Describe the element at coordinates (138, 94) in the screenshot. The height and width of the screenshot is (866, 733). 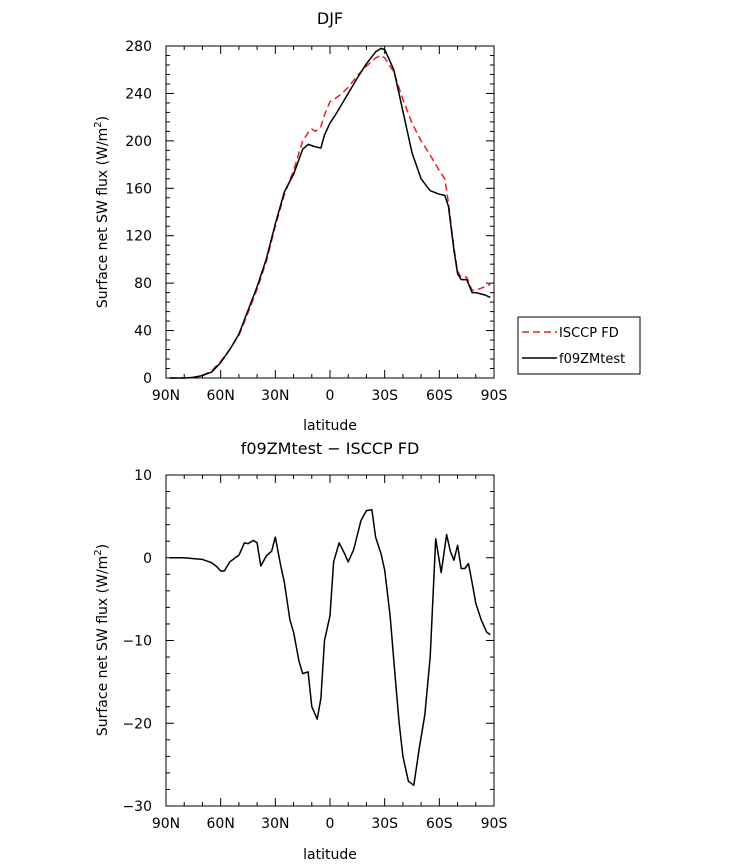
I see `y-tick-label: 240` at that location.